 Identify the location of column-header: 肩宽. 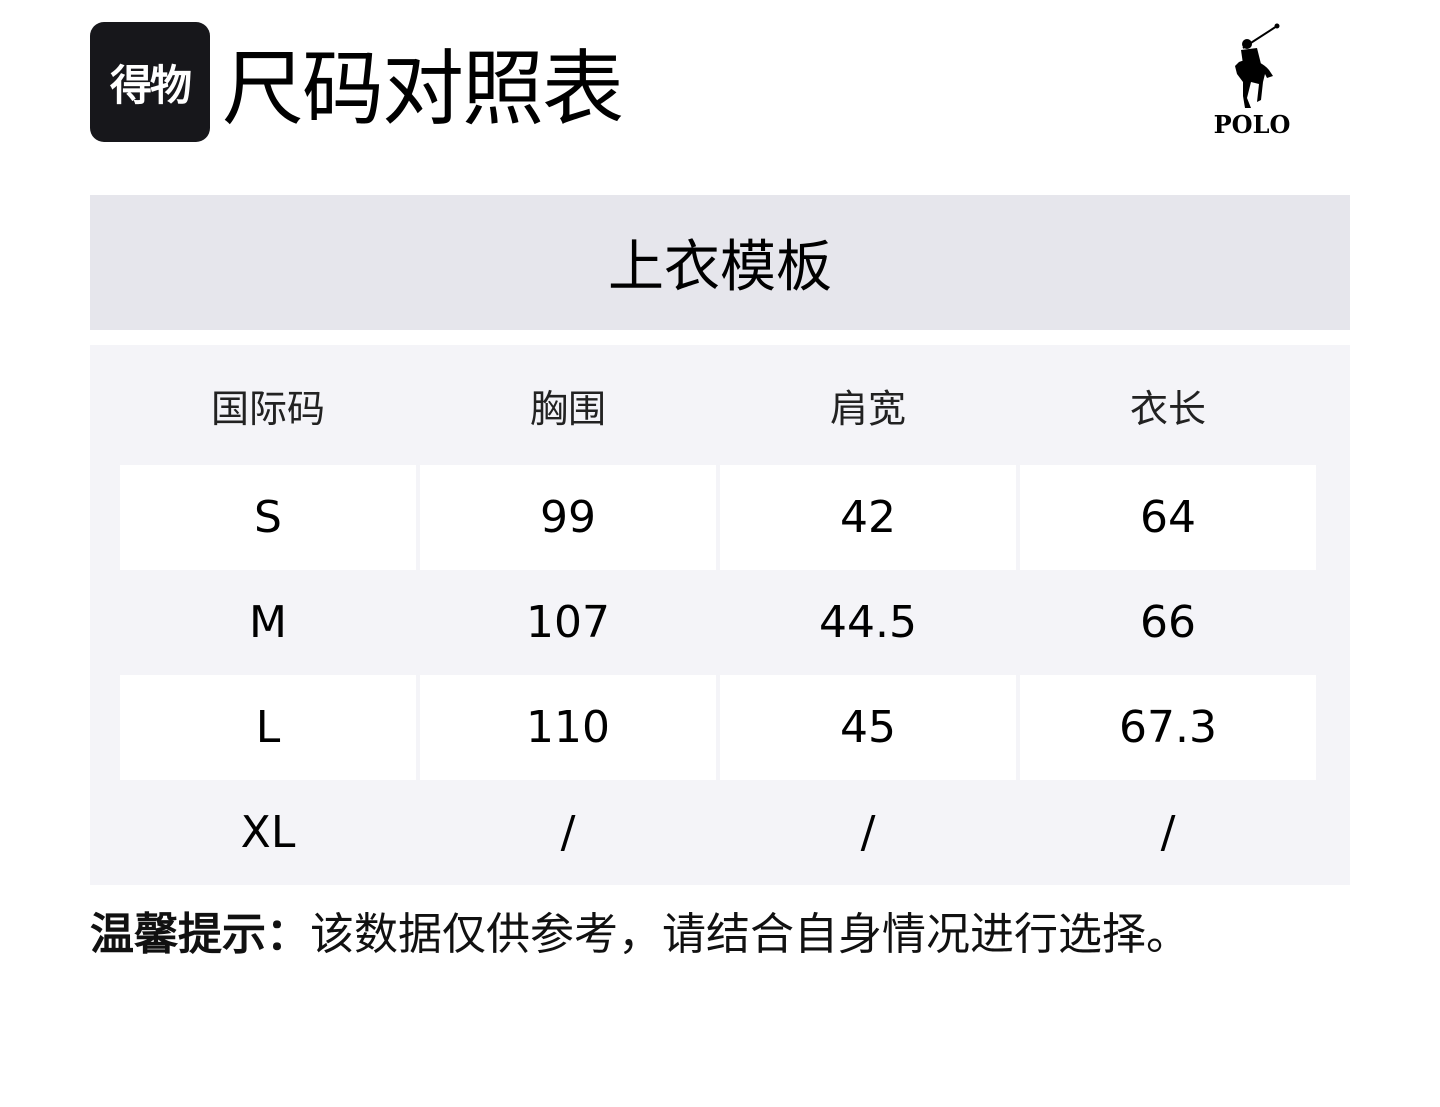
(867, 408).